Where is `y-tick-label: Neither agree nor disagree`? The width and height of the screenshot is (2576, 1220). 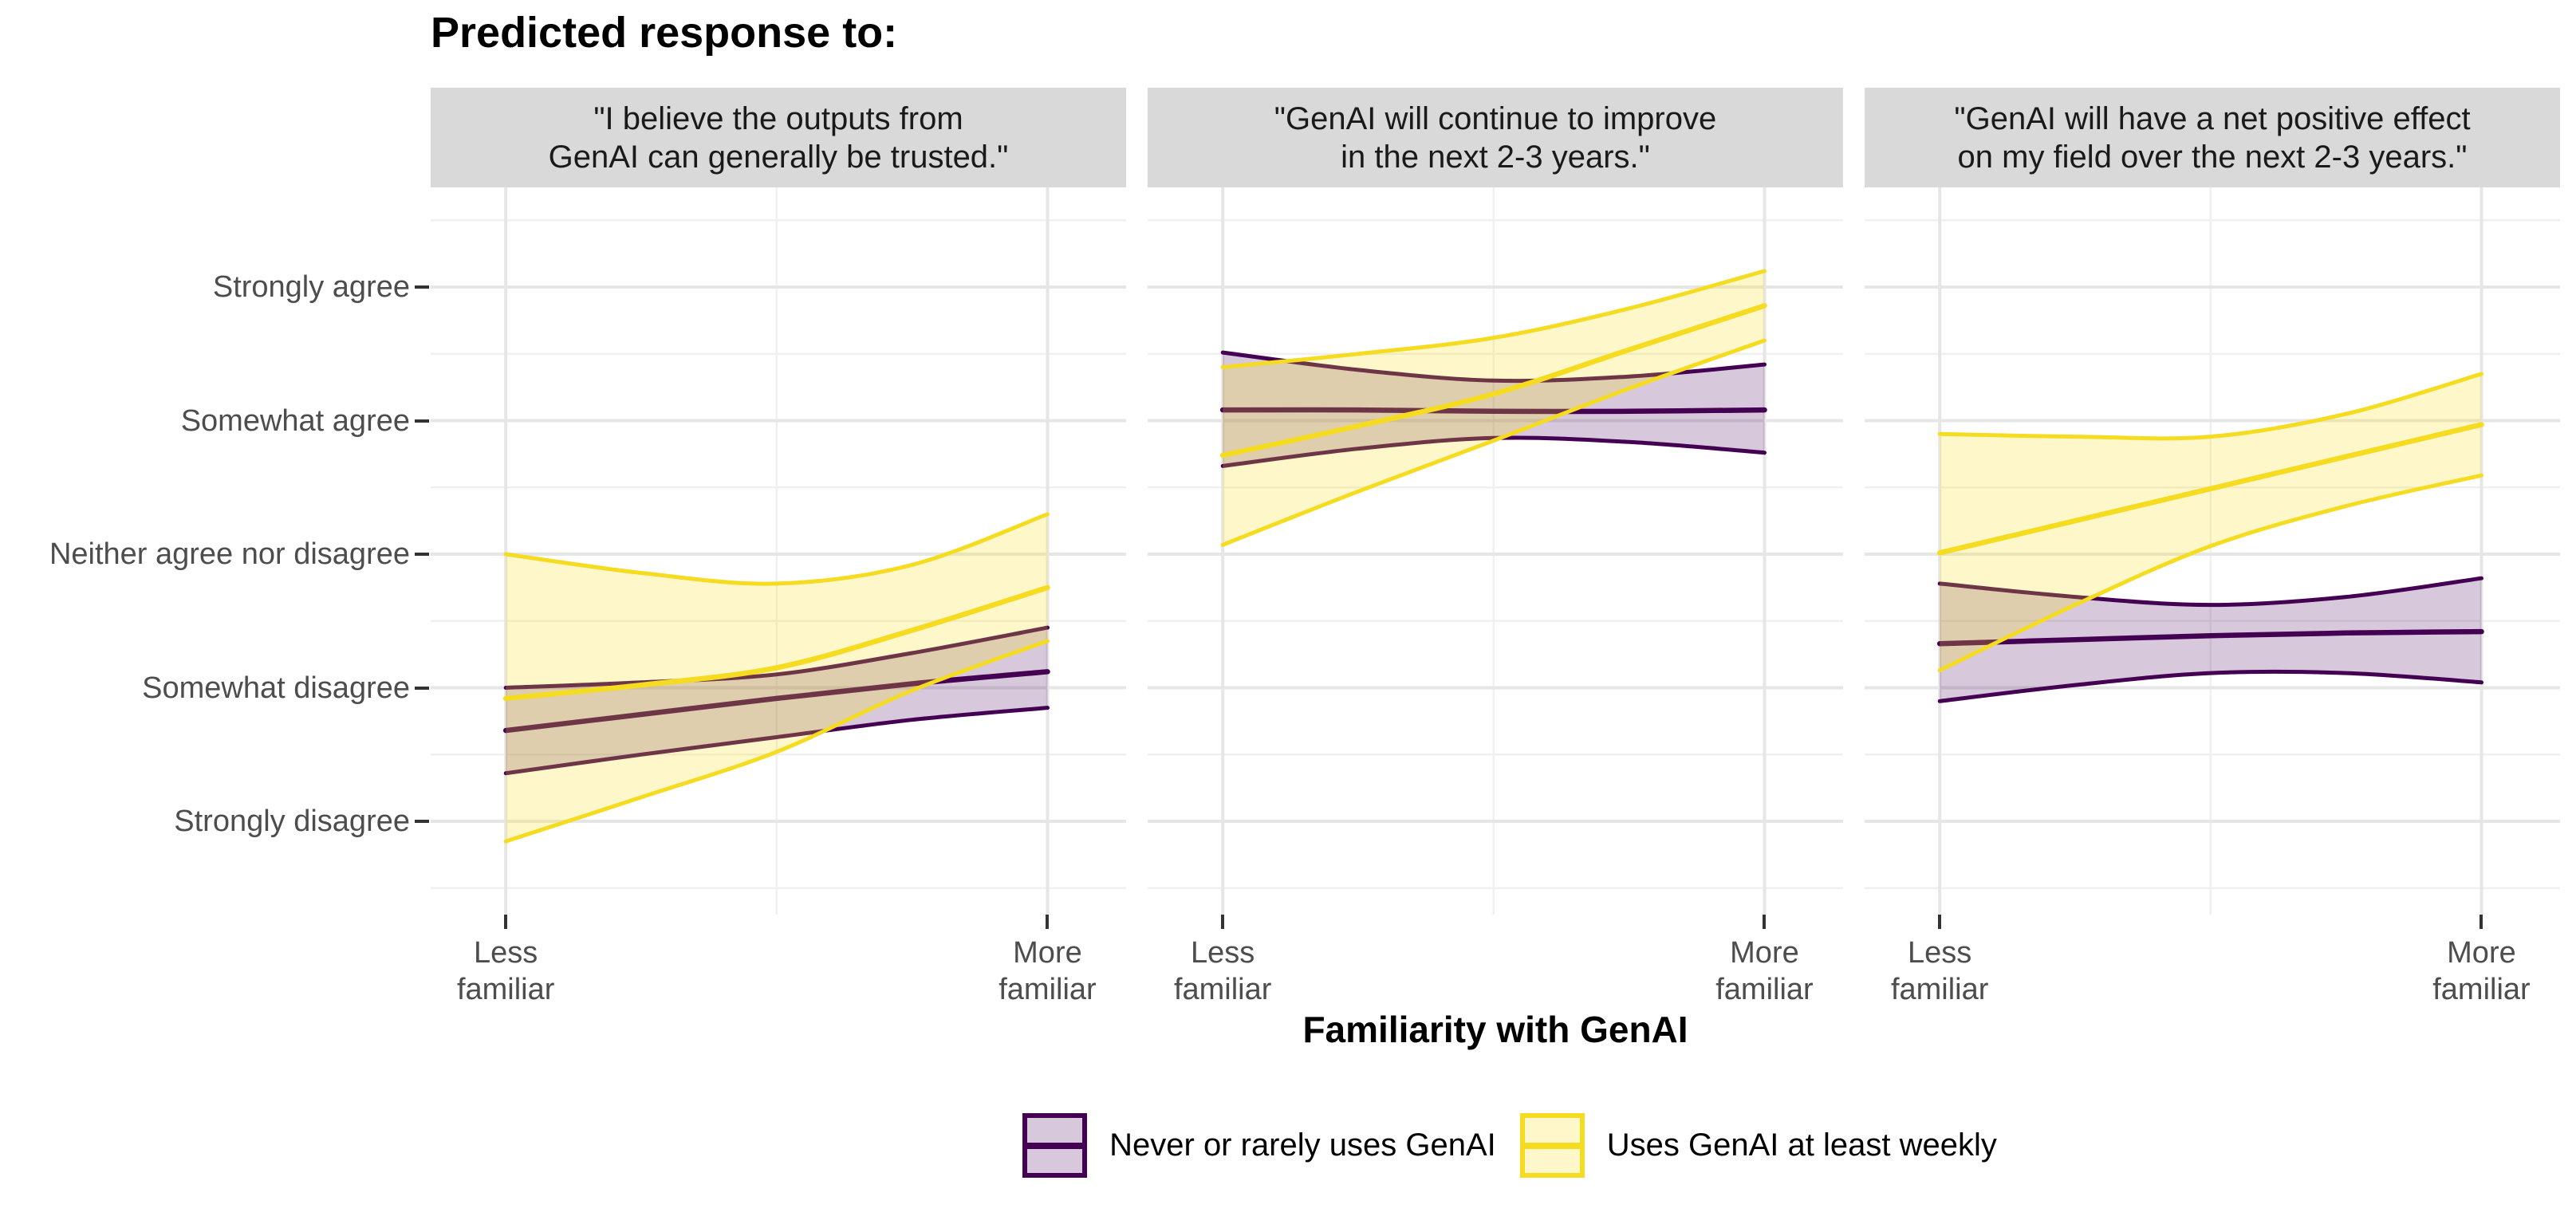
y-tick-label: Neither agree nor disagree is located at coordinates (229, 554).